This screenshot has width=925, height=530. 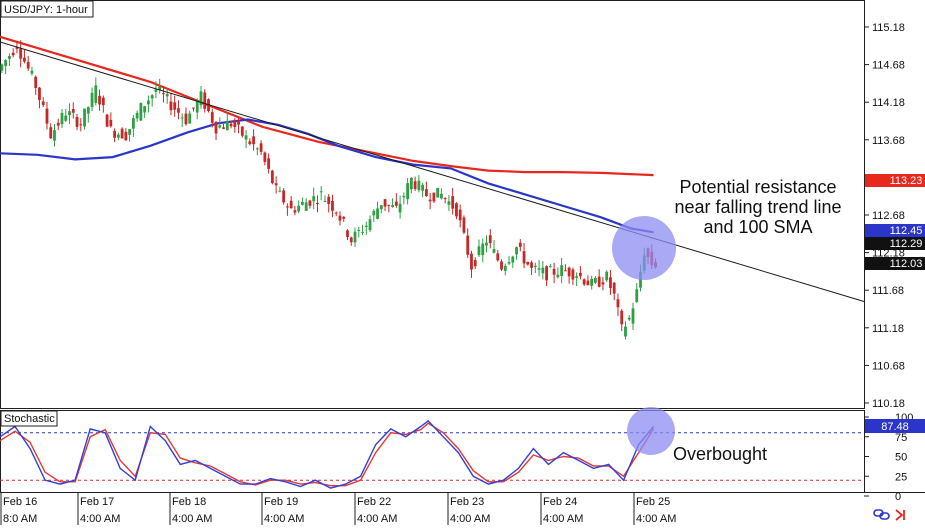 I want to click on indicator-title: Stochastic, so click(x=29, y=419).